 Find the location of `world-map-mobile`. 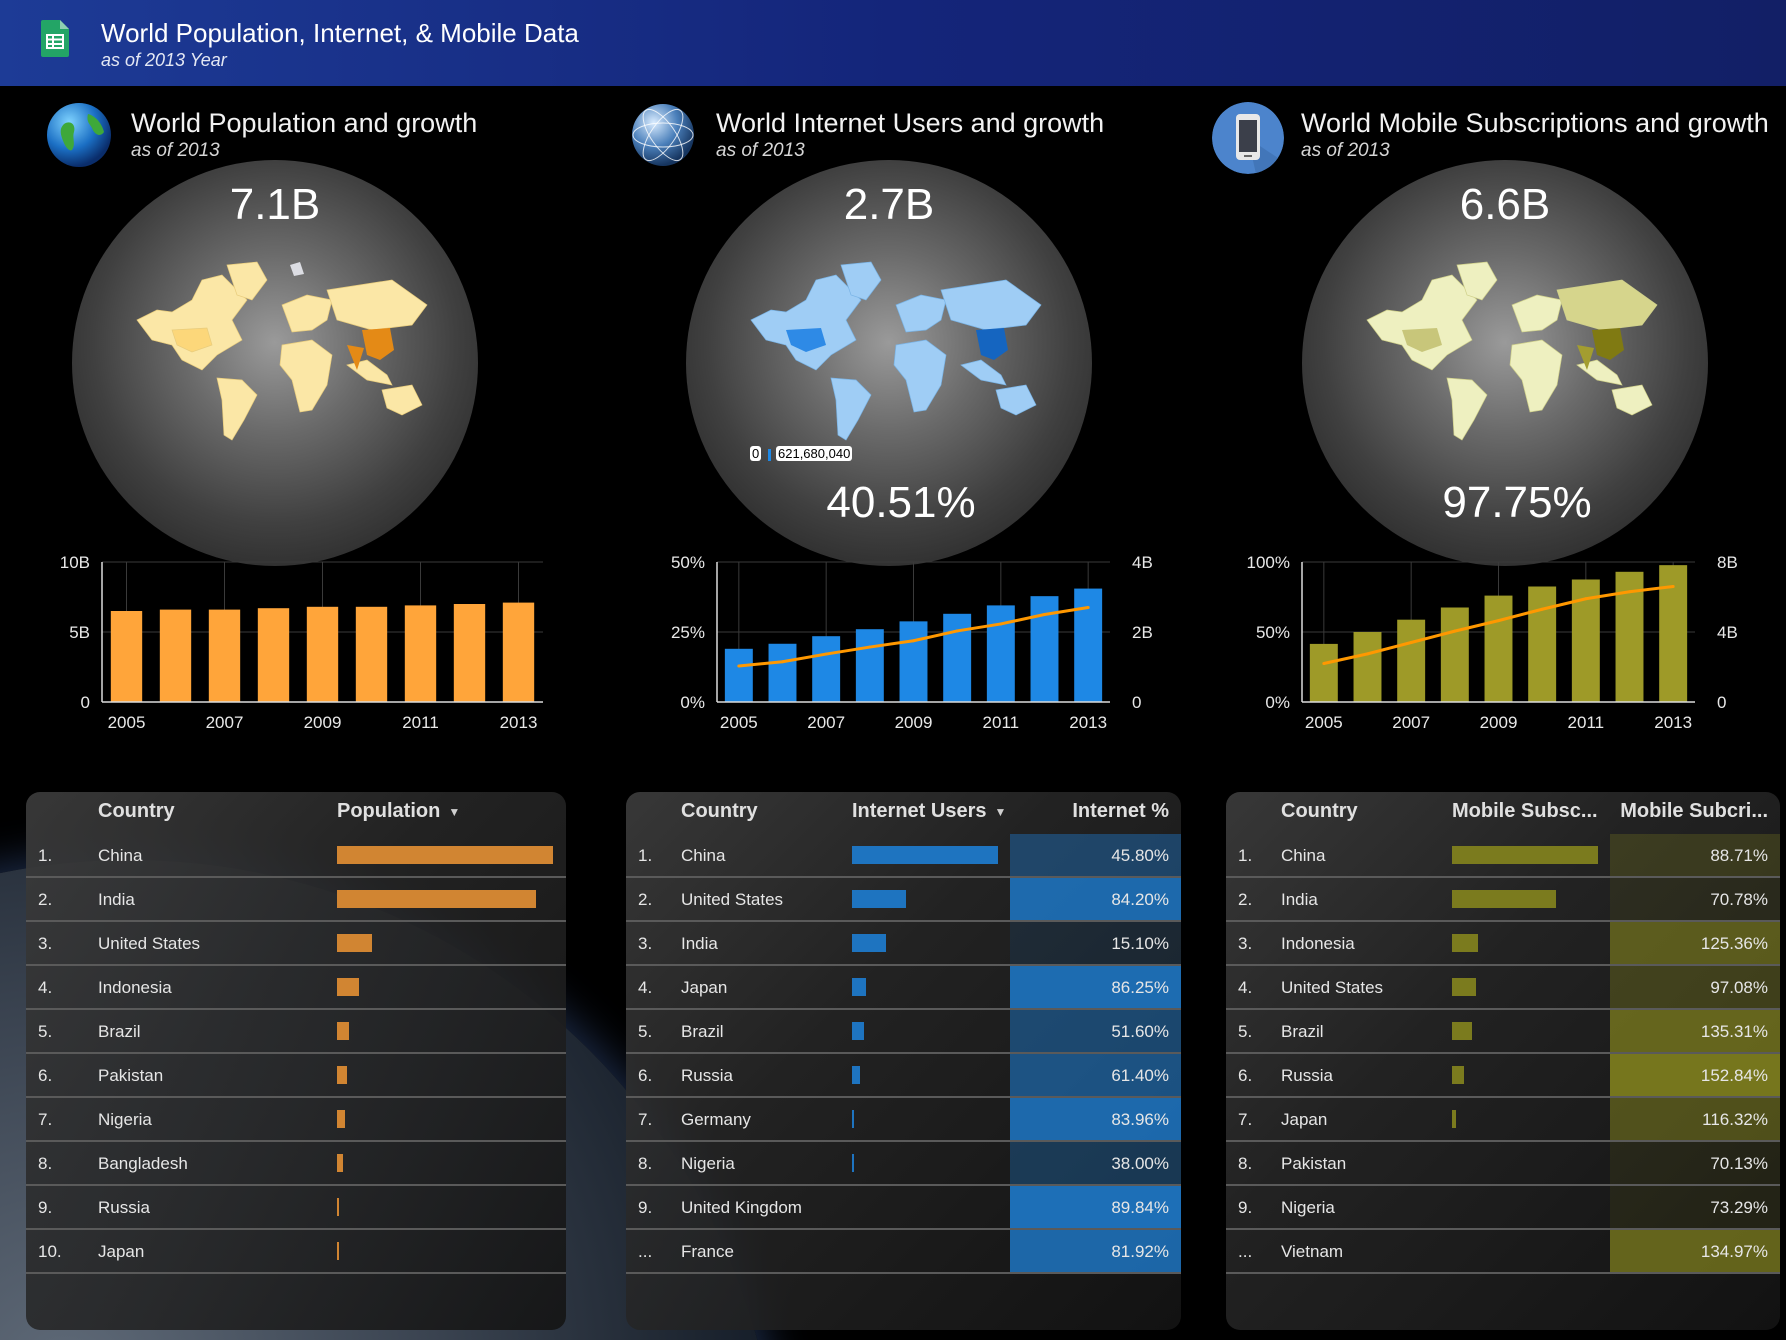

world-map-mobile is located at coordinates (1512, 355).